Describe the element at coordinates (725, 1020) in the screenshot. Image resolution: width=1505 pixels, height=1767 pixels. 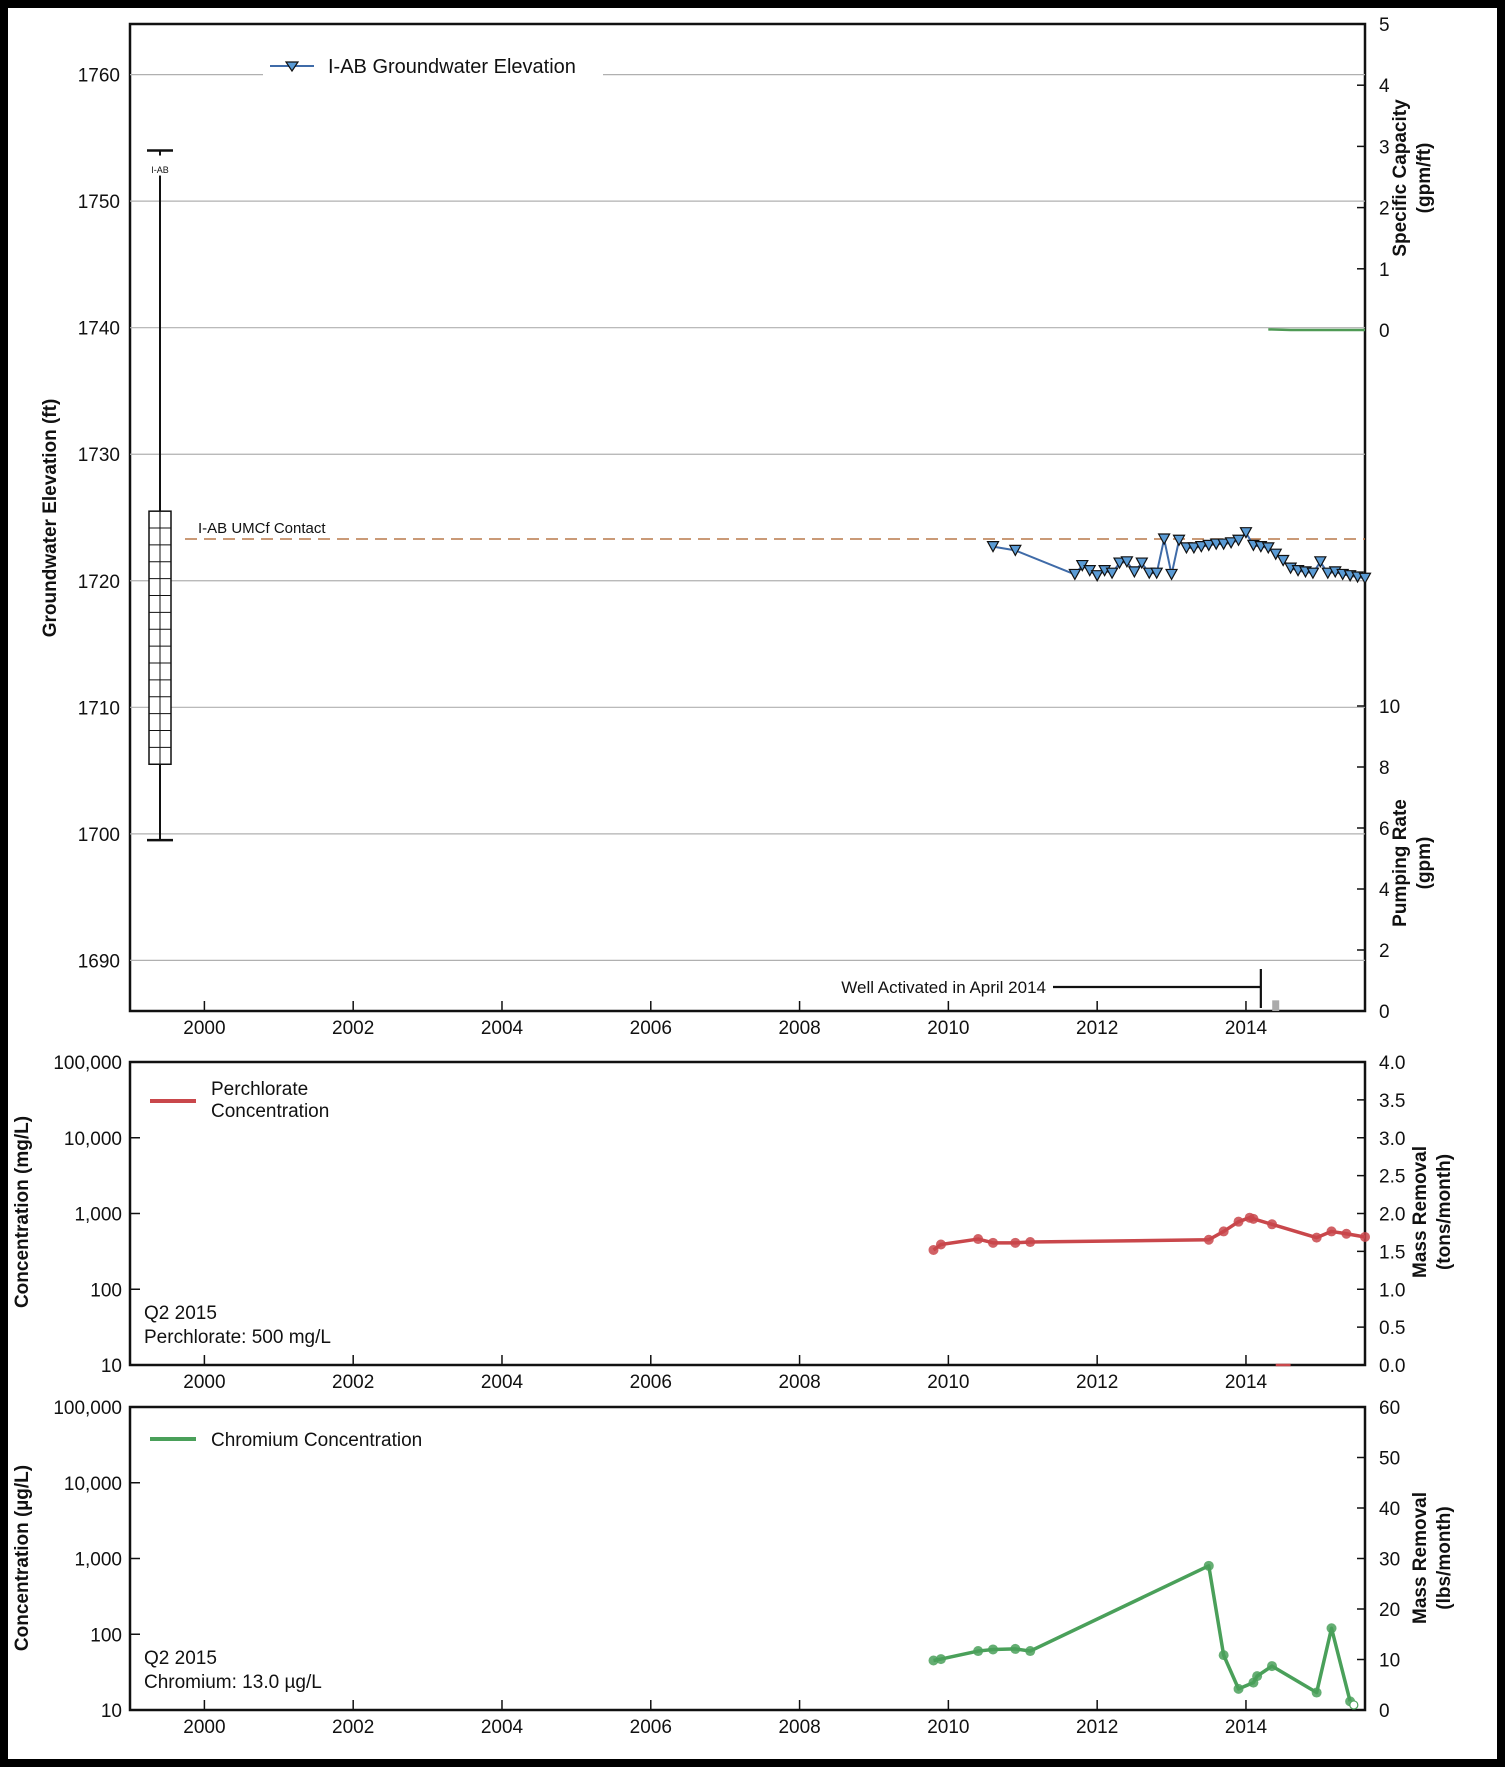
I see `groundwater-x-ticks: 2000 2002 2004 2006 2008 2010 2012 2014` at that location.